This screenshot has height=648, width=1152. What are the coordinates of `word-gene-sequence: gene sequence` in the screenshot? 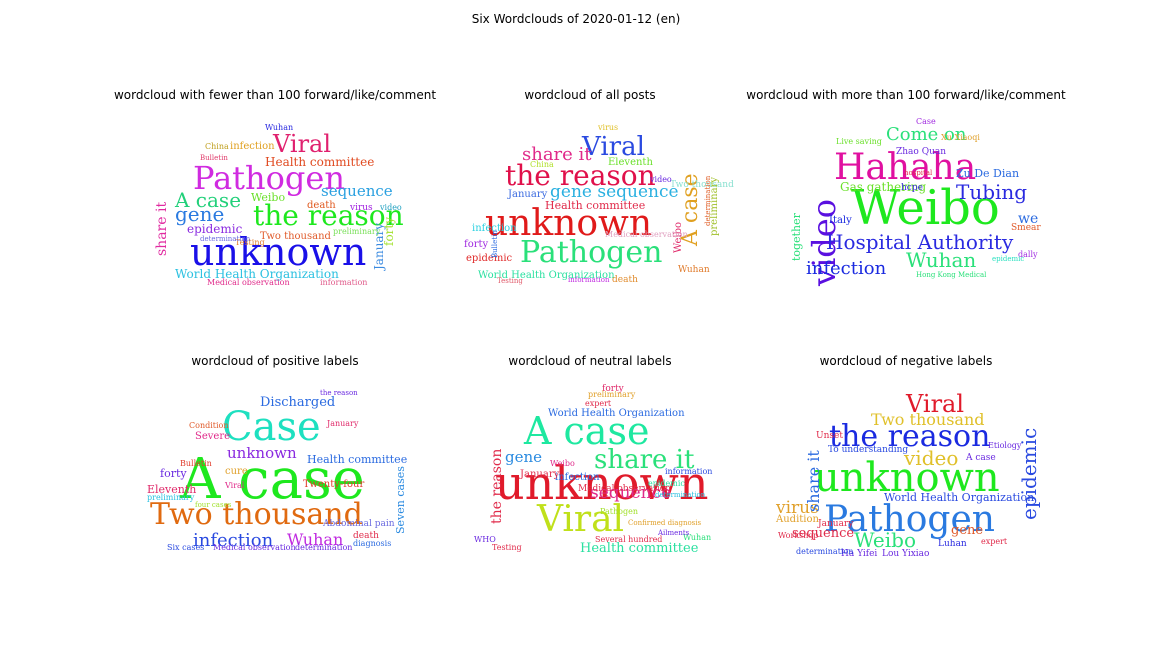 It's located at (614, 192).